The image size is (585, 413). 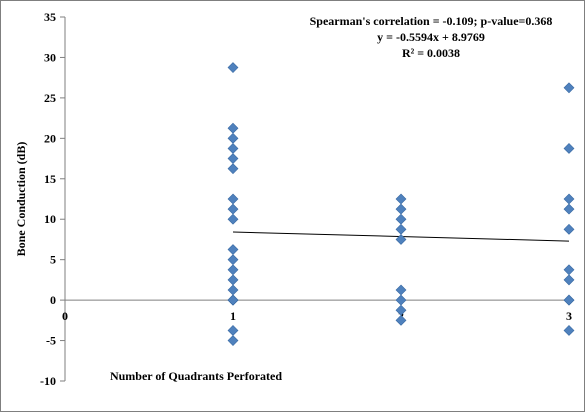 I want to click on x-tick-label: 1, so click(x=233, y=316).